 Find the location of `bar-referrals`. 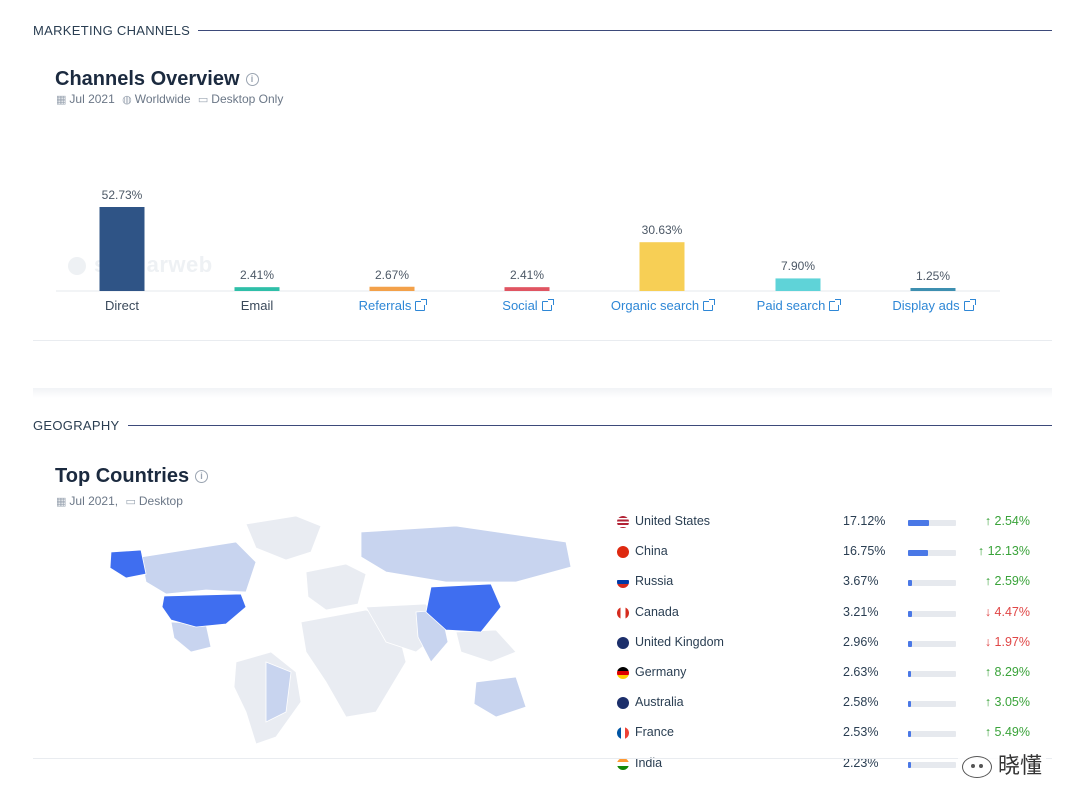

bar-referrals is located at coordinates (392, 288).